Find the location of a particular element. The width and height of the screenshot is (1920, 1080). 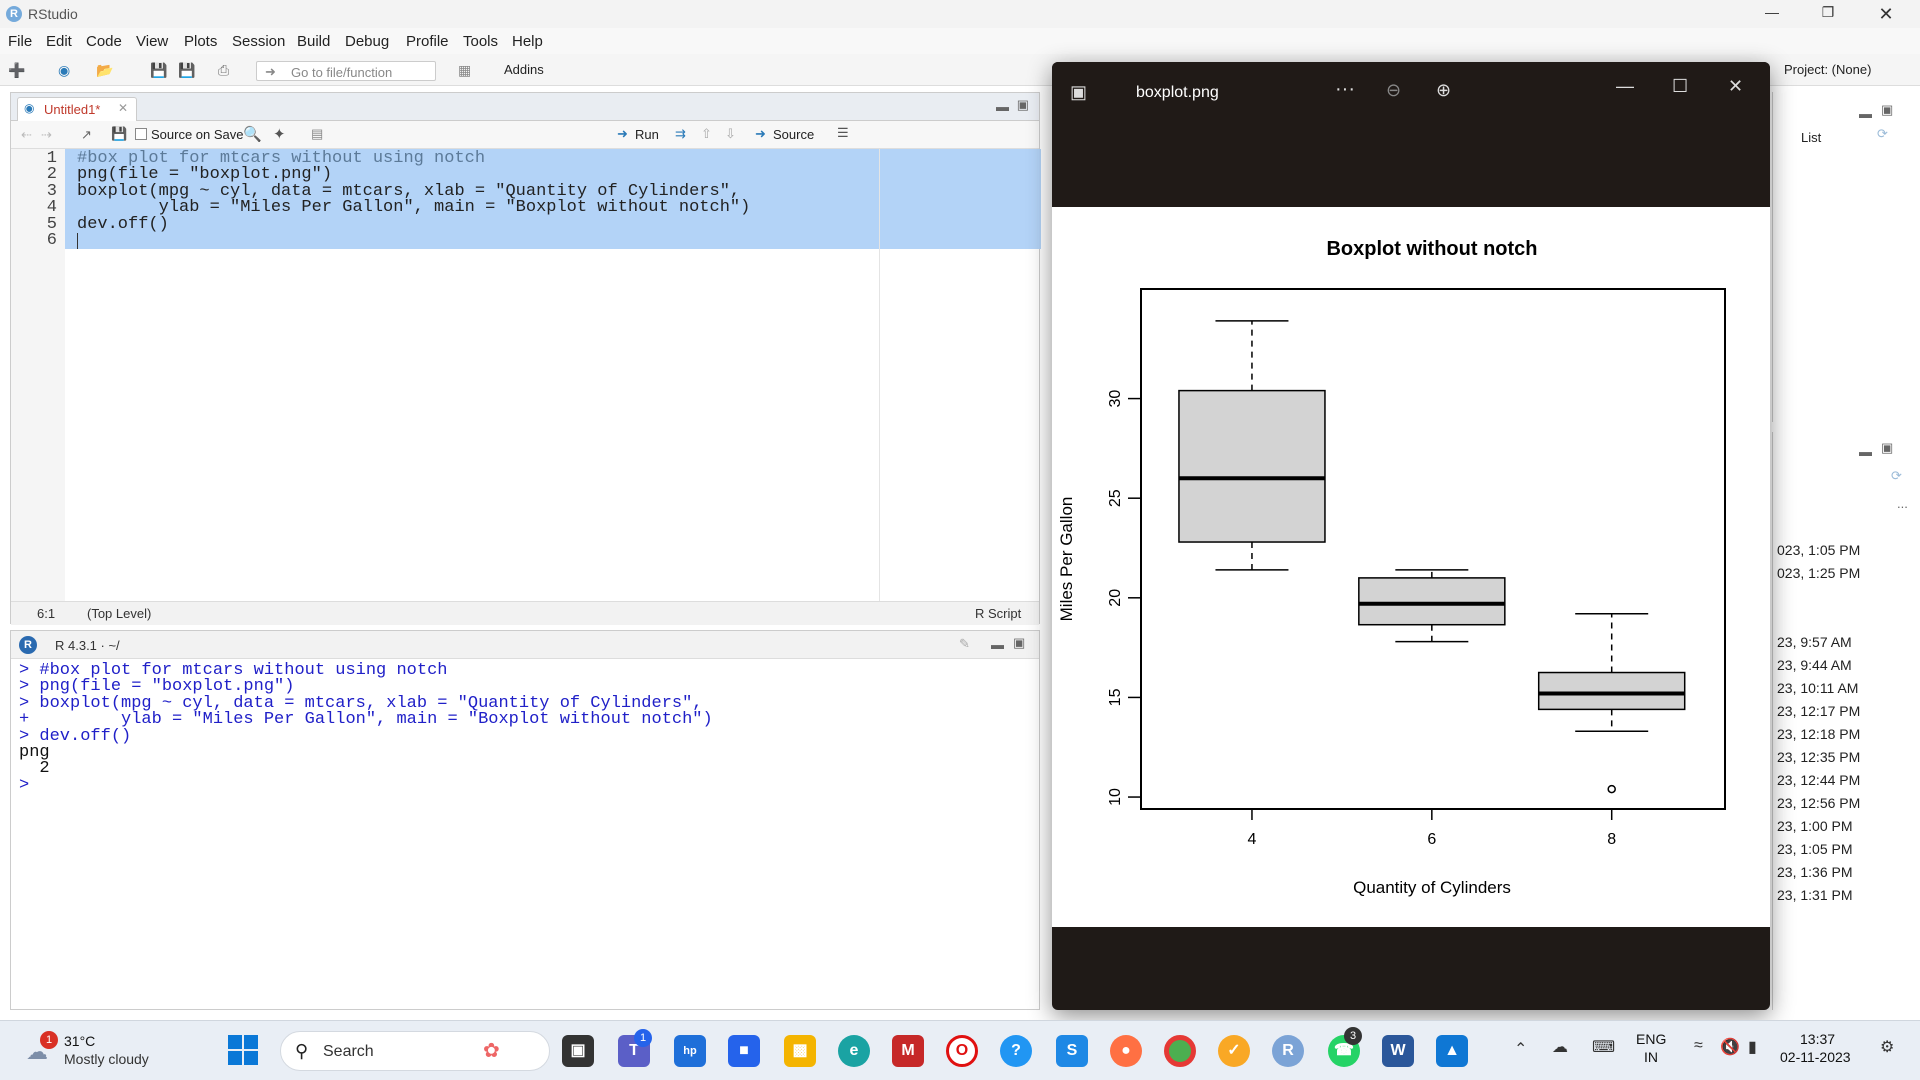

compile-report-icon: ▤ is located at coordinates (317, 133).